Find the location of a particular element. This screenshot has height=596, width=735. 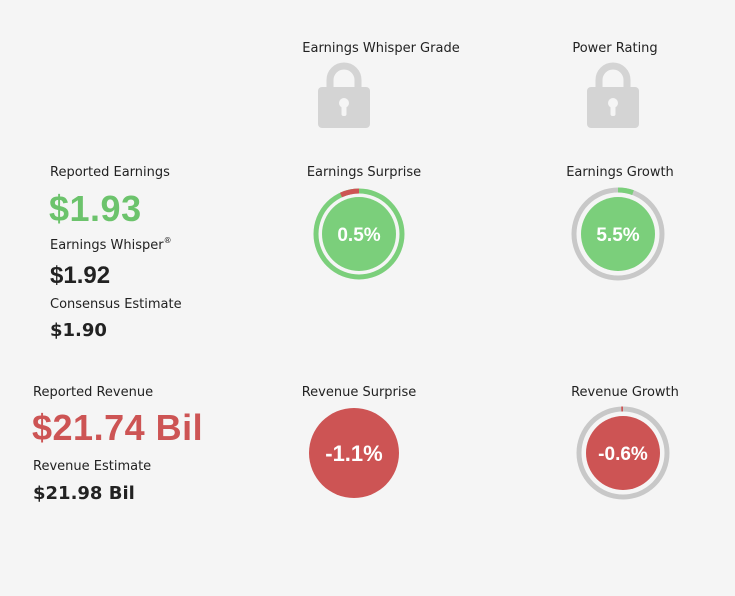

revenue-growth-gauge: -0.6% is located at coordinates (623, 455).